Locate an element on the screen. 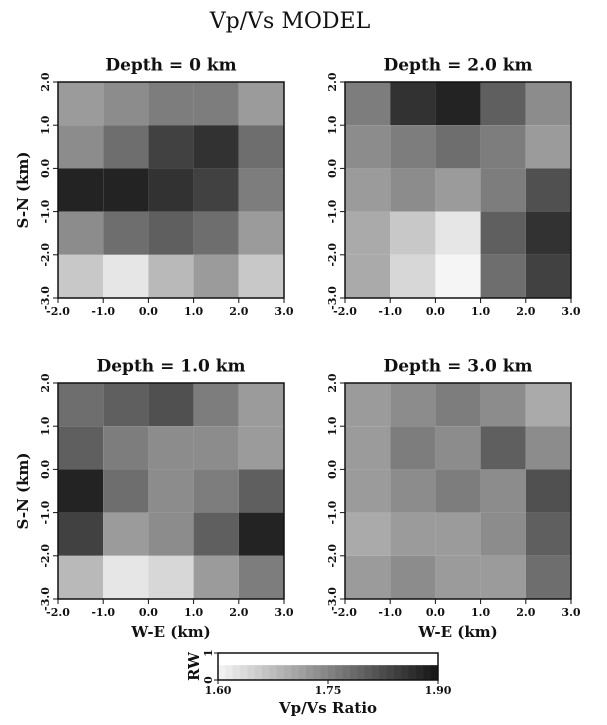 The height and width of the screenshot is (725, 607). x-tick-label: 1.0 is located at coordinates (193, 612).